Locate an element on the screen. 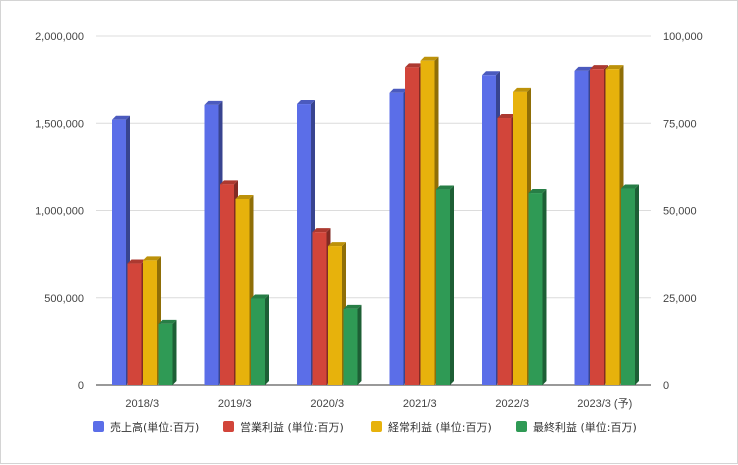 The height and width of the screenshot is (465, 738). left-axis-tick: 500,000 is located at coordinates (64, 299).